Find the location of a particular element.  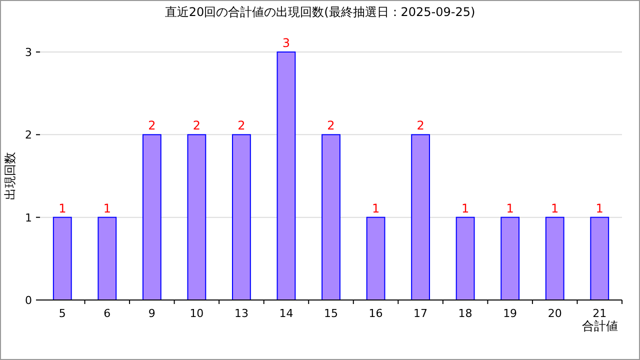

x-tick-label: 19 is located at coordinates (510, 313).